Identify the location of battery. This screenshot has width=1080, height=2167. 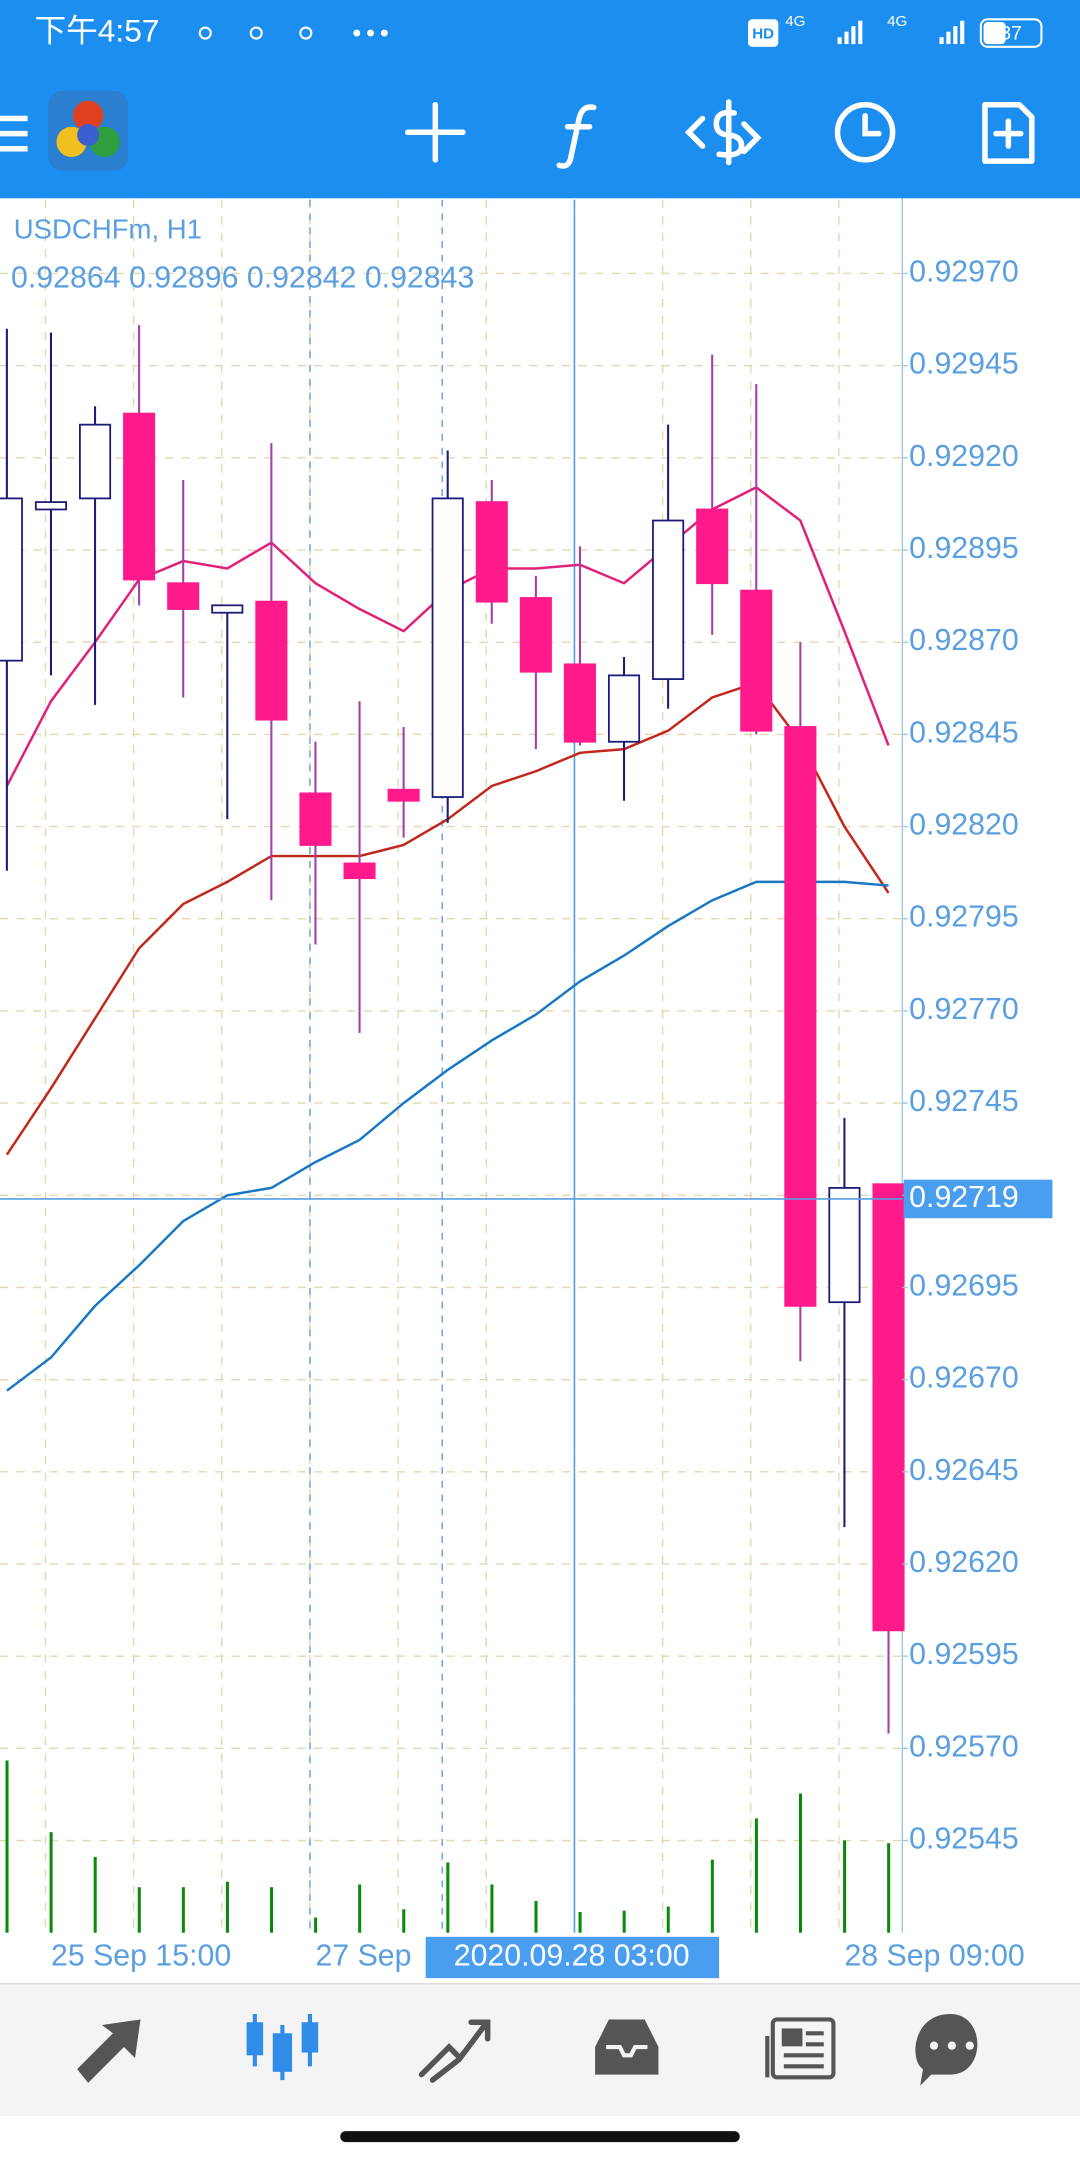
(1011, 33).